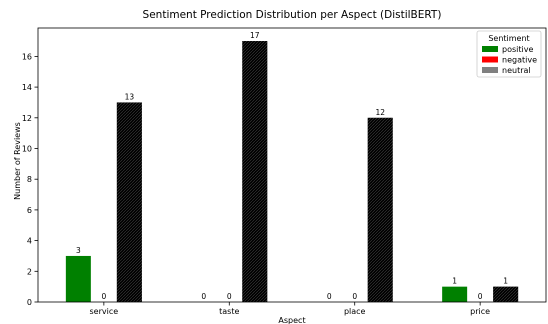  Describe the element at coordinates (78, 250) in the screenshot. I see `data-label: 3` at that location.